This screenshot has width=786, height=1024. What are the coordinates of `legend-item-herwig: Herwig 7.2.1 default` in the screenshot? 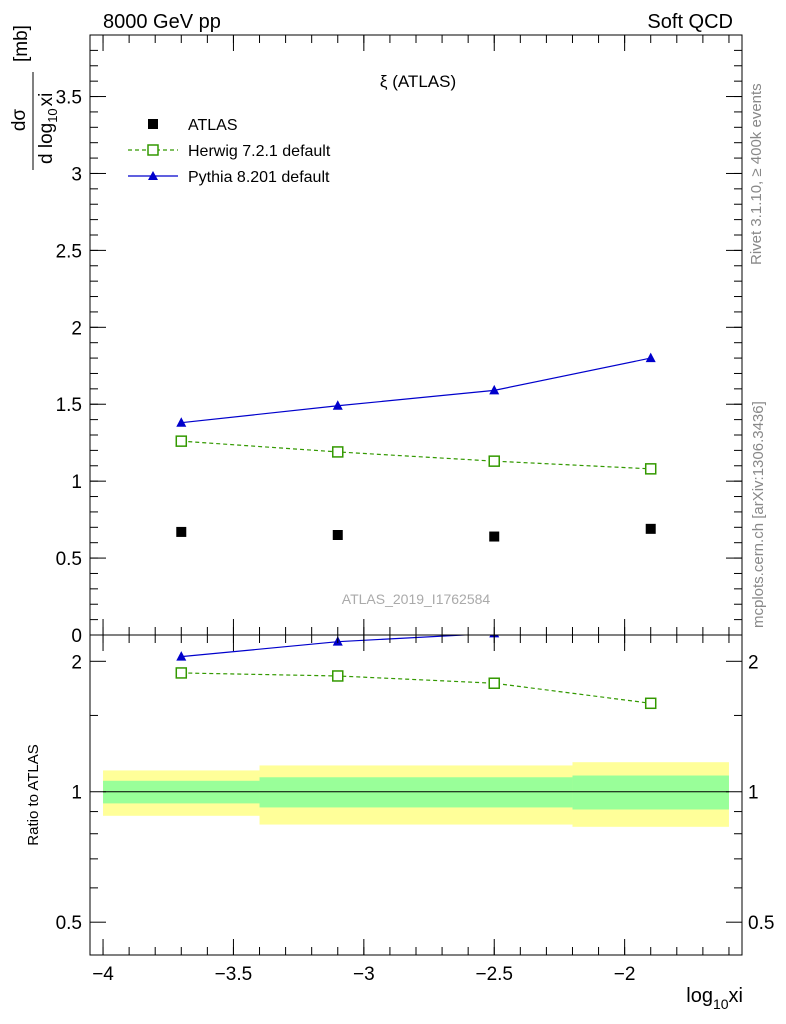 It's located at (229, 151).